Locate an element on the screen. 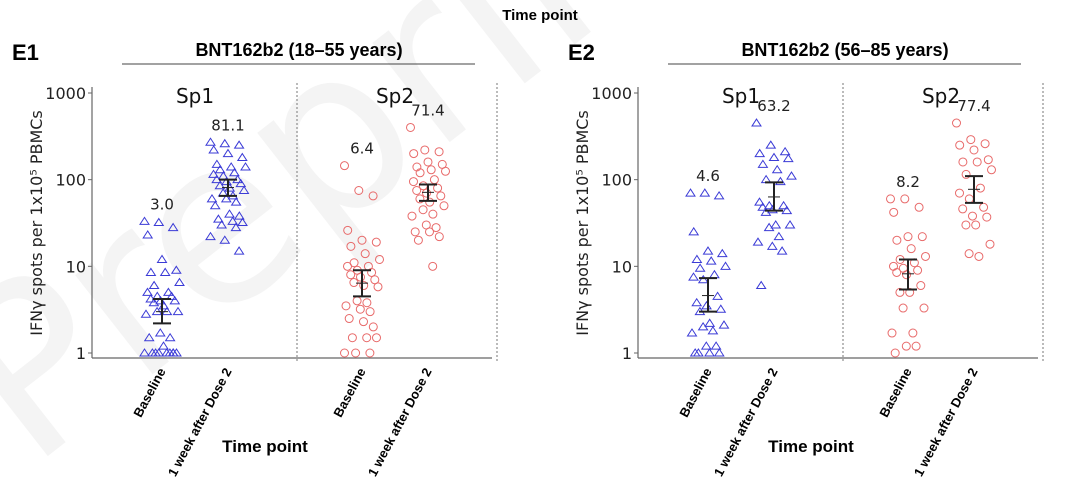  group-label-sp2: Sp2 is located at coordinates (941, 96).